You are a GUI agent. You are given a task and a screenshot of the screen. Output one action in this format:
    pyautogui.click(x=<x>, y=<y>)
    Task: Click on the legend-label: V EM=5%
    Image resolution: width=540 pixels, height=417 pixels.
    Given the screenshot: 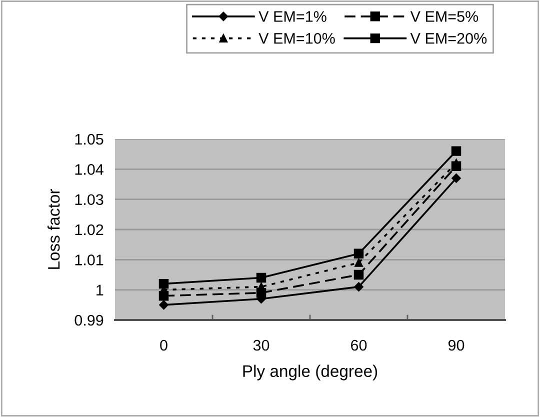 What is the action you would take?
    pyautogui.click(x=444, y=16)
    